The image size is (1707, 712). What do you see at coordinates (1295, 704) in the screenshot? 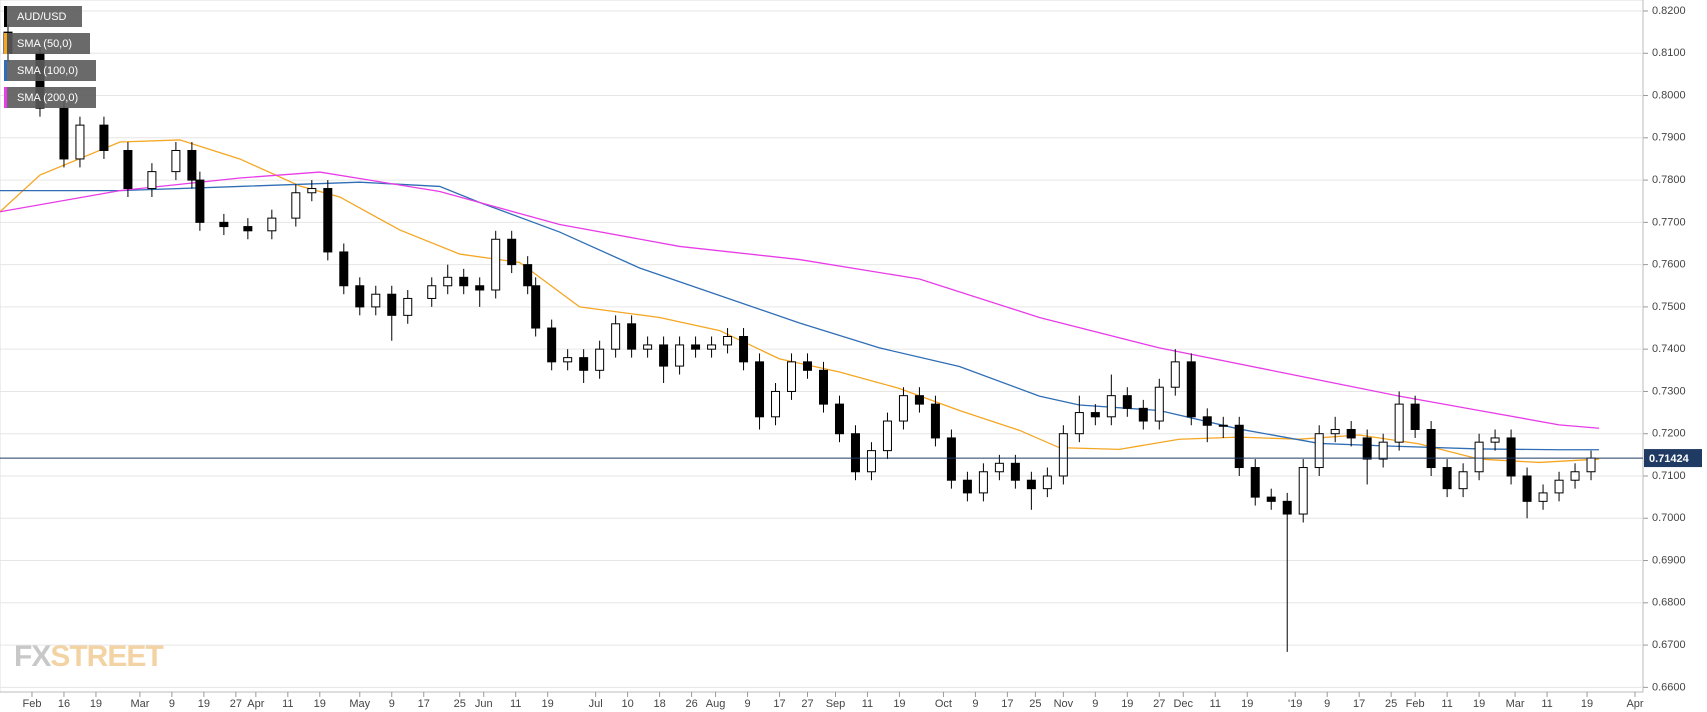
I see `x-tick-label: '19` at bounding box center [1295, 704].